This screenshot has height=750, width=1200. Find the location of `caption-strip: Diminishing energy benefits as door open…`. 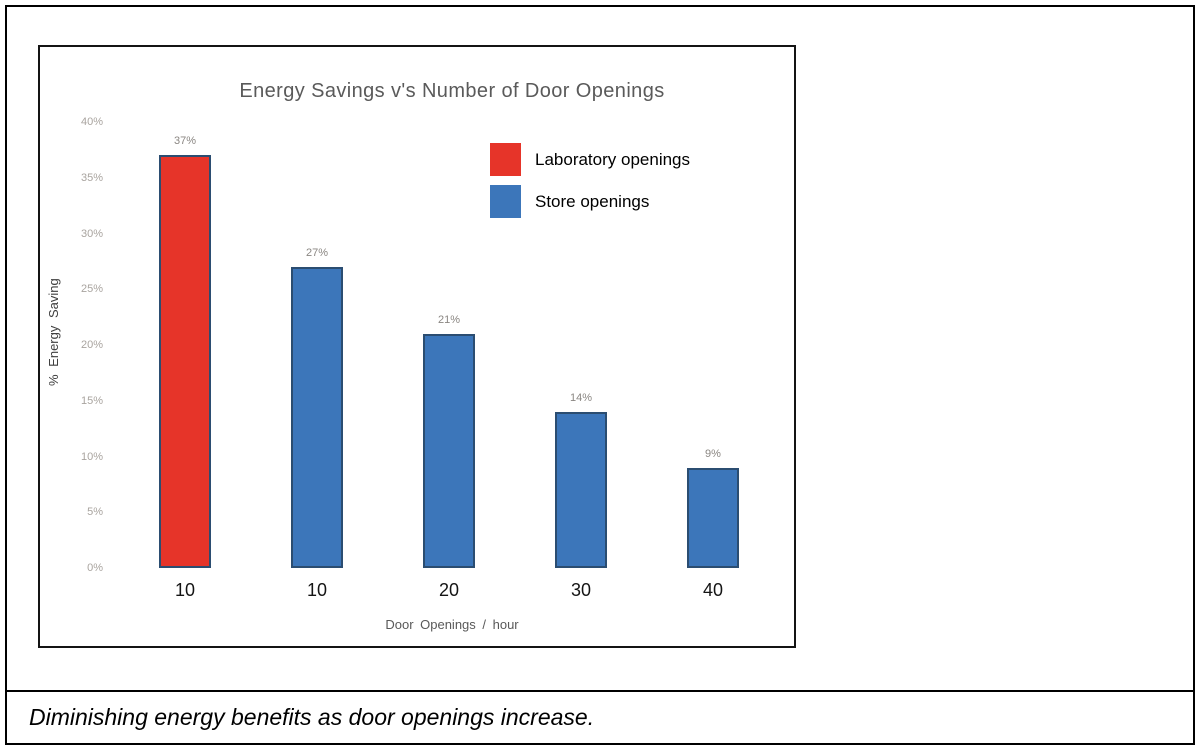

caption-strip: Diminishing energy benefits as door open… is located at coordinates (600, 716).